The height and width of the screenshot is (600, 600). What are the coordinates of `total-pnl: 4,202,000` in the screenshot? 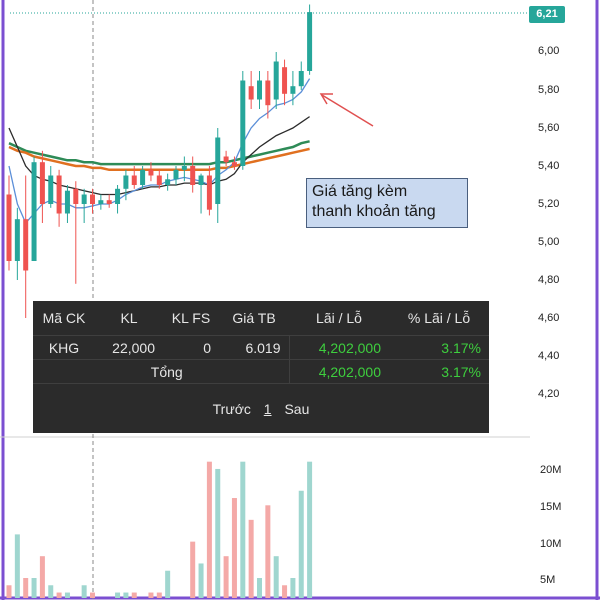 It's located at (339, 371).